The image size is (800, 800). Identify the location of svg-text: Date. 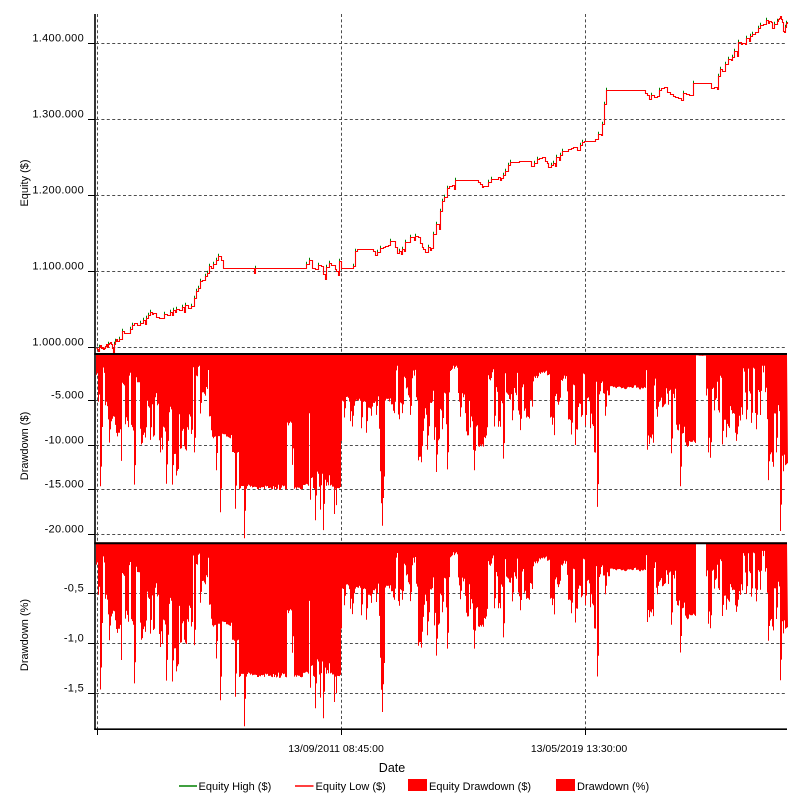
(392, 768).